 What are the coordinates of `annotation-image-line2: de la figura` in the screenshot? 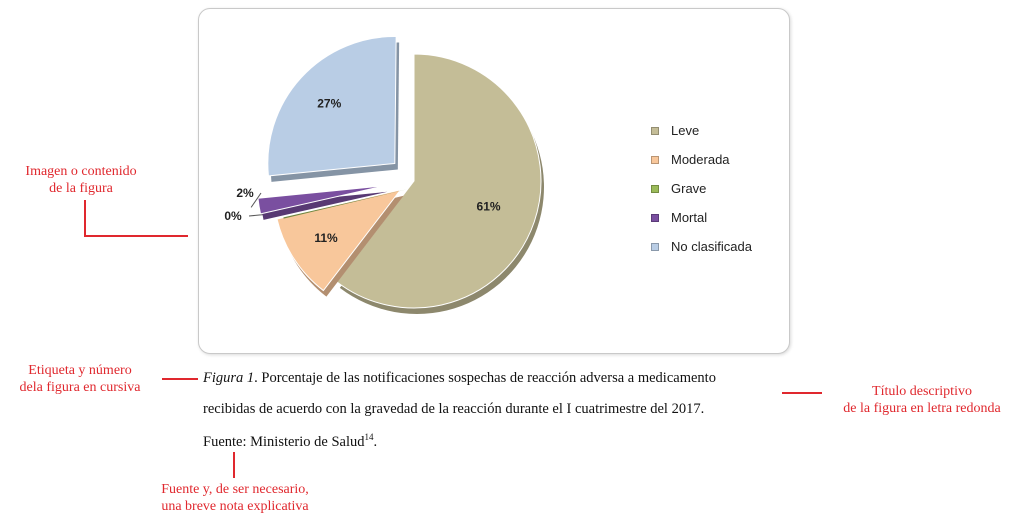 It's located at (81, 188).